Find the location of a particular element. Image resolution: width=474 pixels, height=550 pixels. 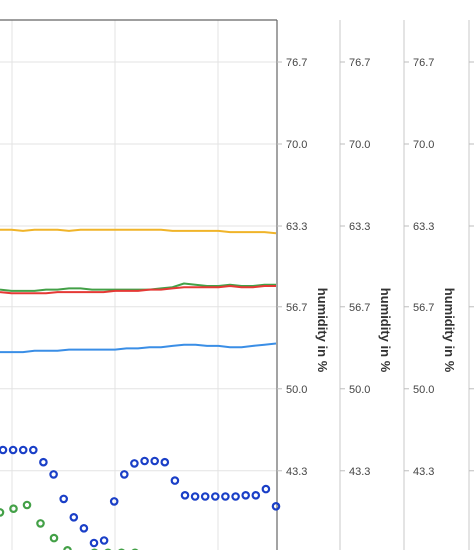

axis-1-tick-label: 50.0 is located at coordinates (359, 390).